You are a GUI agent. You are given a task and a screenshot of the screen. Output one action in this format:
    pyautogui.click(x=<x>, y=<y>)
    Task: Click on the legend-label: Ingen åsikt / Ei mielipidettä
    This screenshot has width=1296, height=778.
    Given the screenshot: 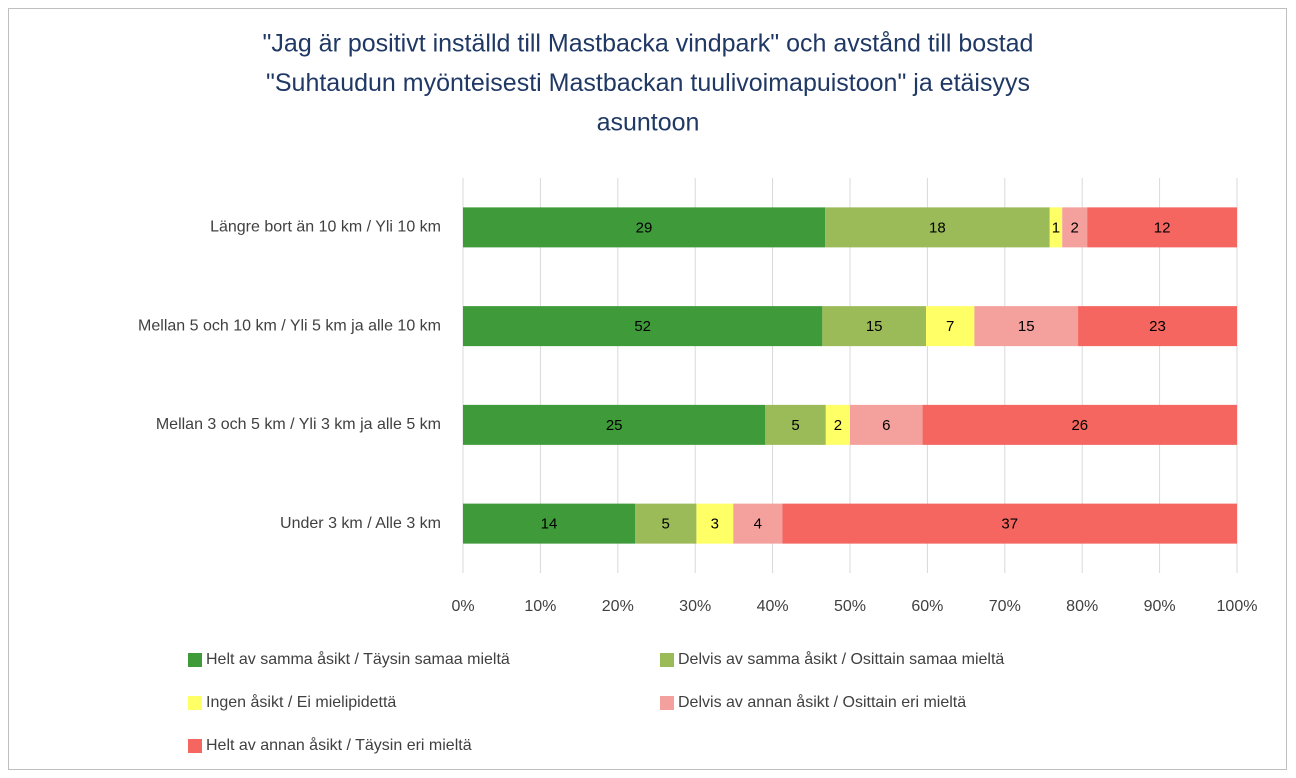 What is the action you would take?
    pyautogui.click(x=301, y=702)
    